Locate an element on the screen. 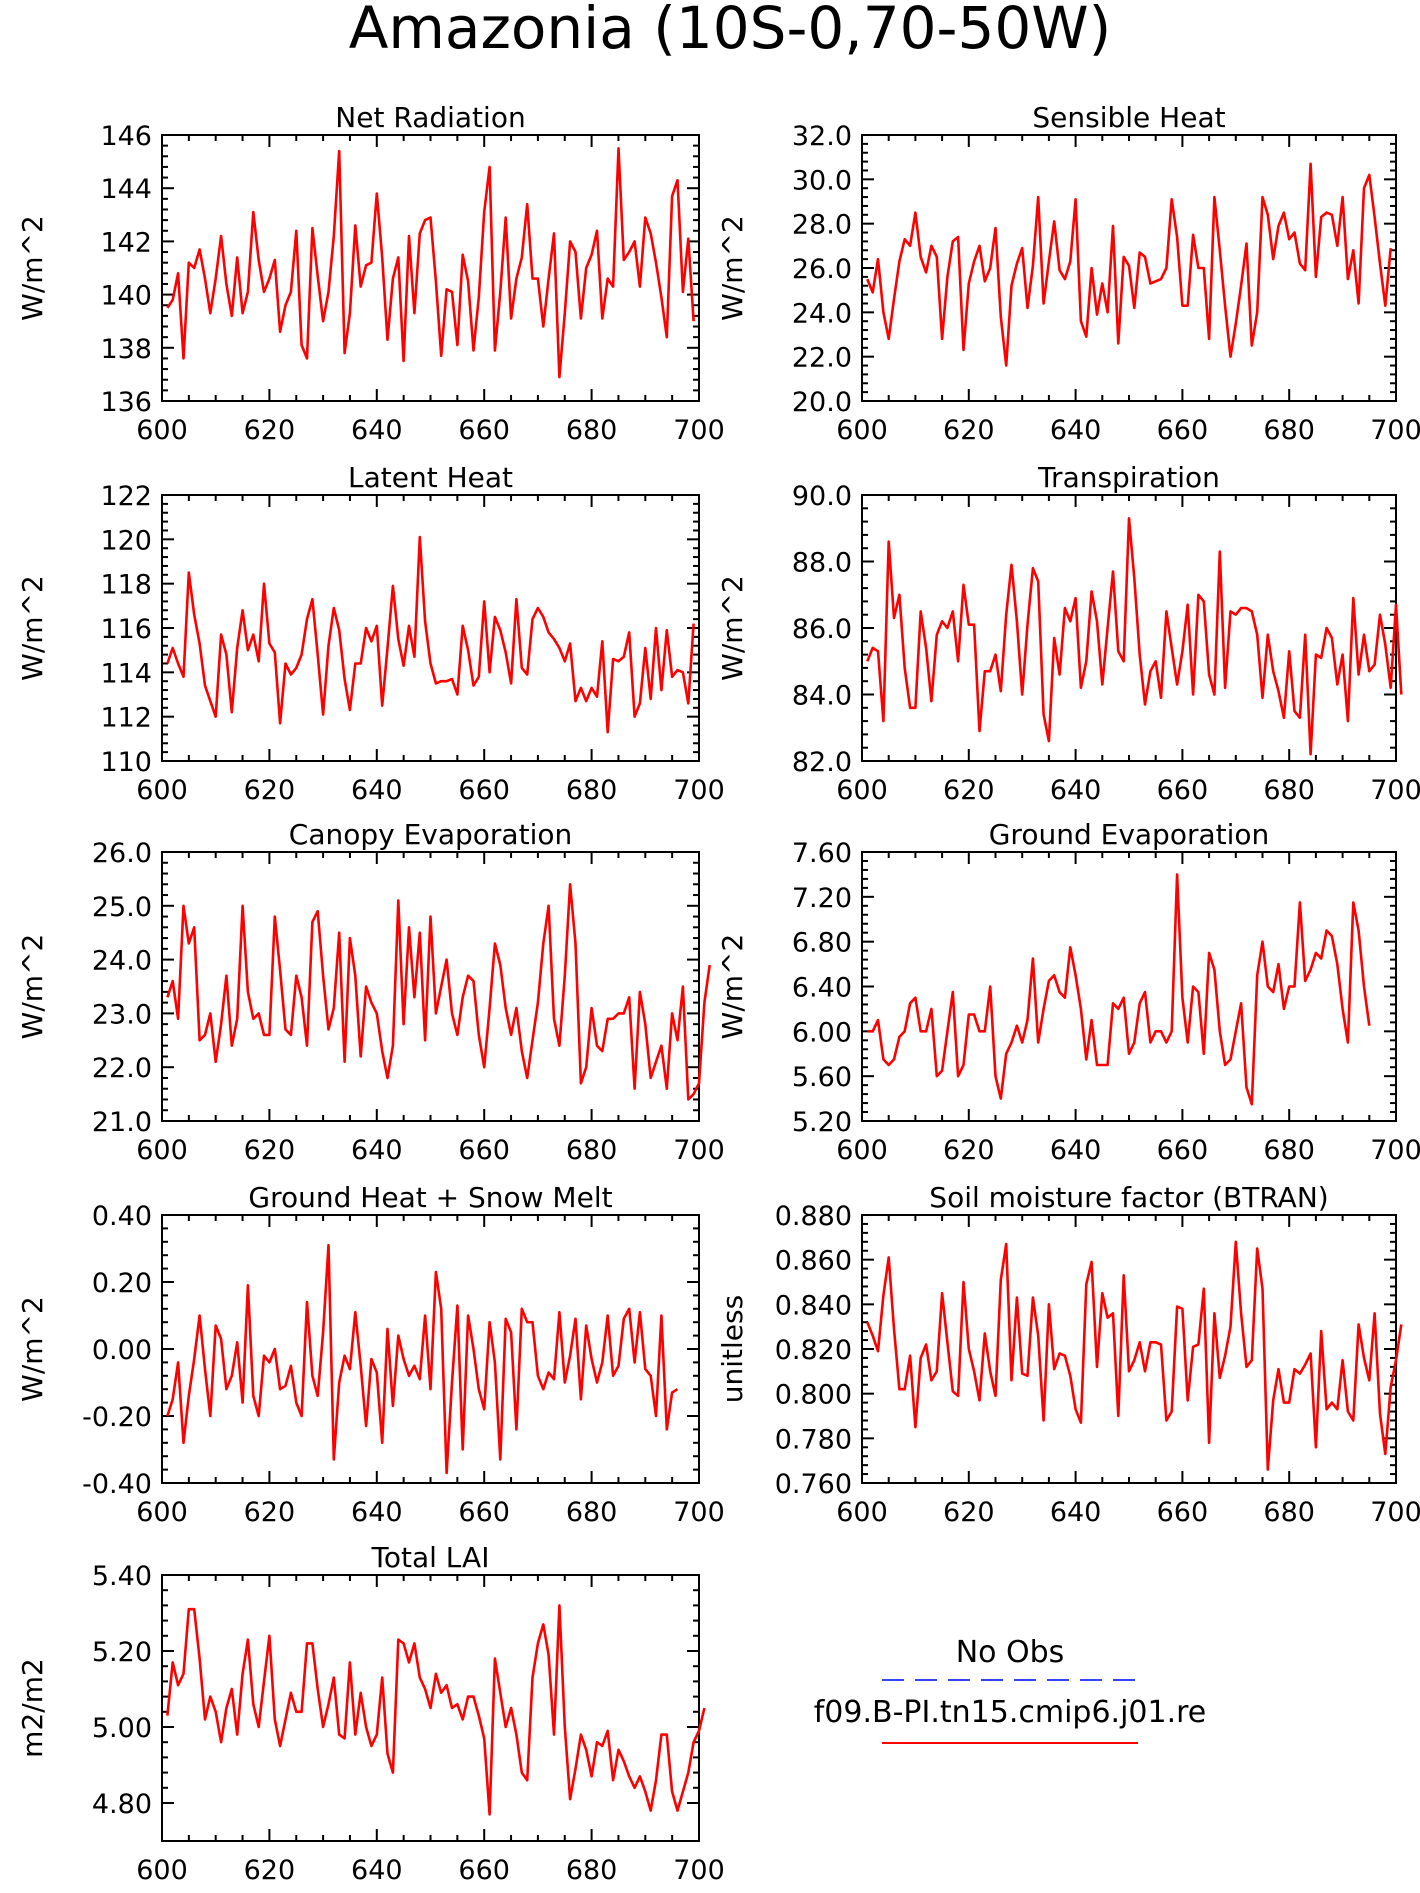 This screenshot has width=1420, height=1893. panel-title: Transpiration is located at coordinates (1128, 477).